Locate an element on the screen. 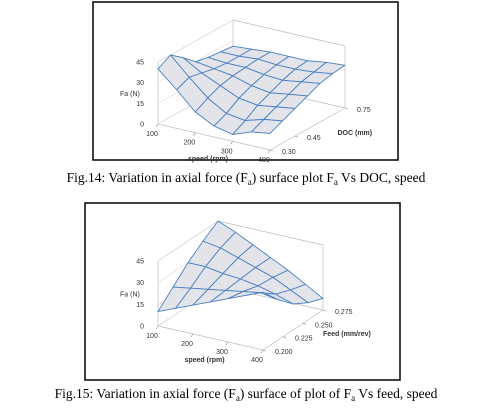 The height and width of the screenshot is (409, 493). y-axis-label: Feed (mm/rev) is located at coordinates (347, 334).